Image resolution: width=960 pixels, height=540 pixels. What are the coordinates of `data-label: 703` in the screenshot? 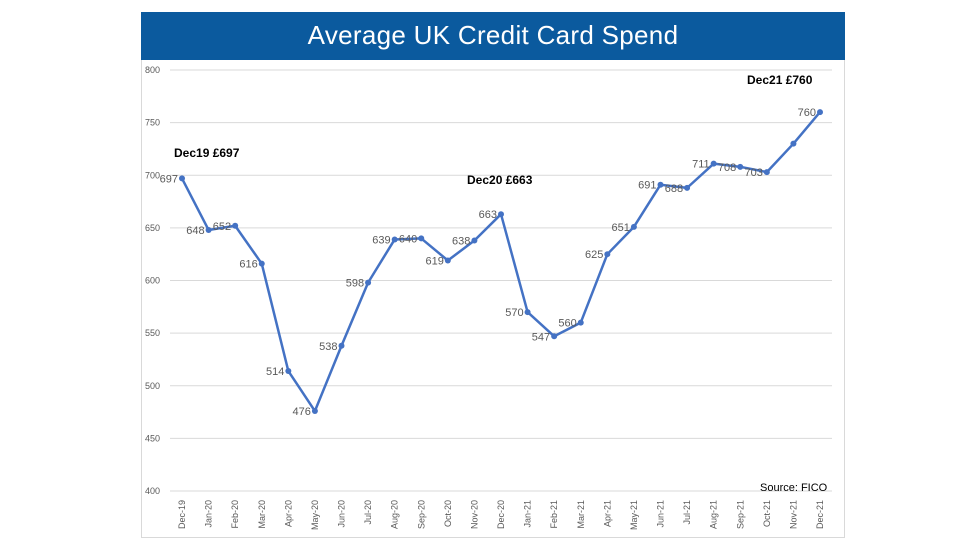 It's located at (753, 173).